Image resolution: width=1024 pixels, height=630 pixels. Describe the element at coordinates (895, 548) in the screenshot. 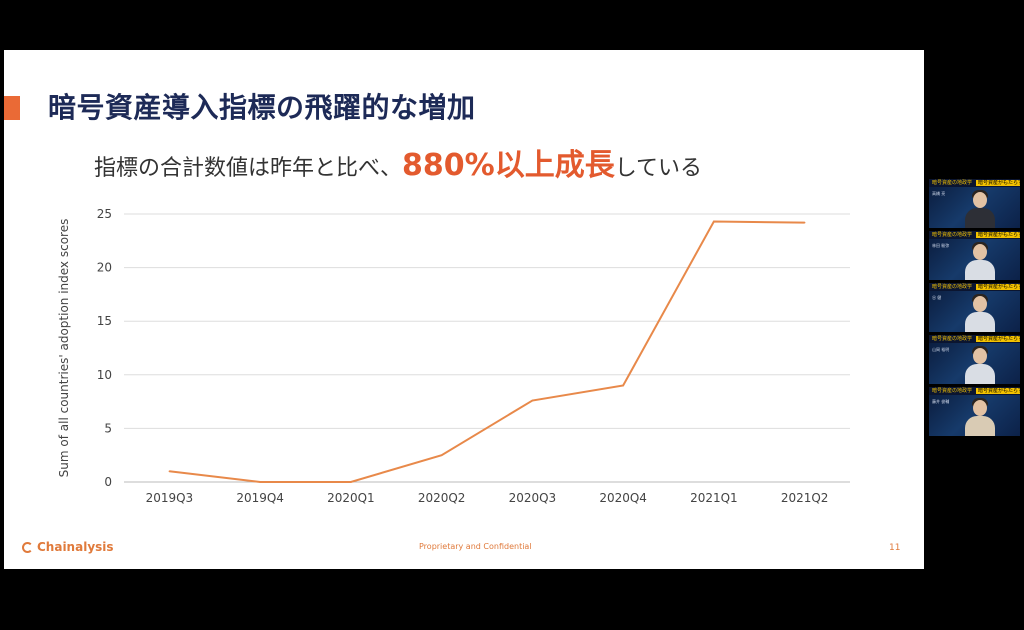

I see `slide-page-number: 11` at that location.